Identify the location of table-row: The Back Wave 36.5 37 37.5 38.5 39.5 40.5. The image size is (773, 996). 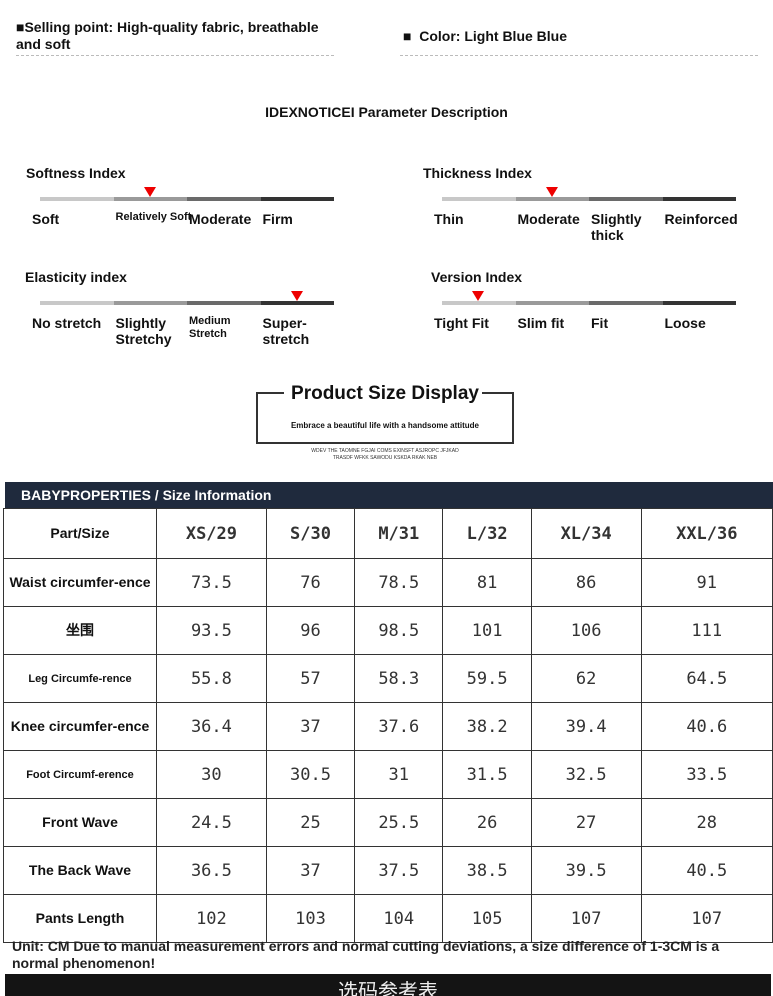
(388, 870).